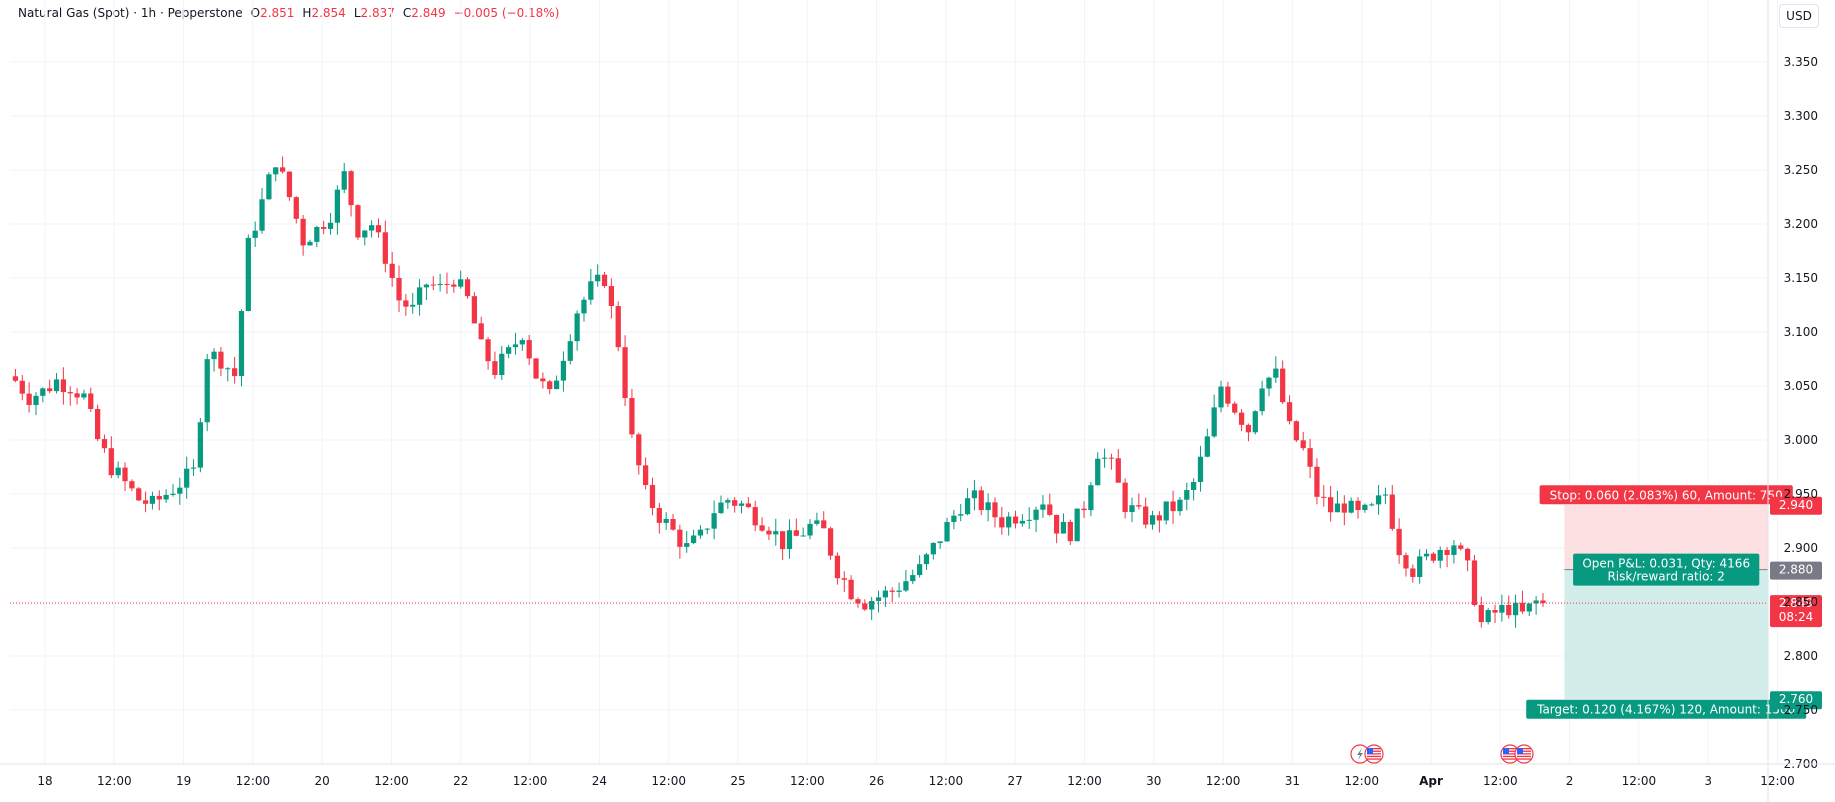 The height and width of the screenshot is (802, 1835). Describe the element at coordinates (1801, 710) in the screenshot. I see `price-tick-label: 2.750` at that location.